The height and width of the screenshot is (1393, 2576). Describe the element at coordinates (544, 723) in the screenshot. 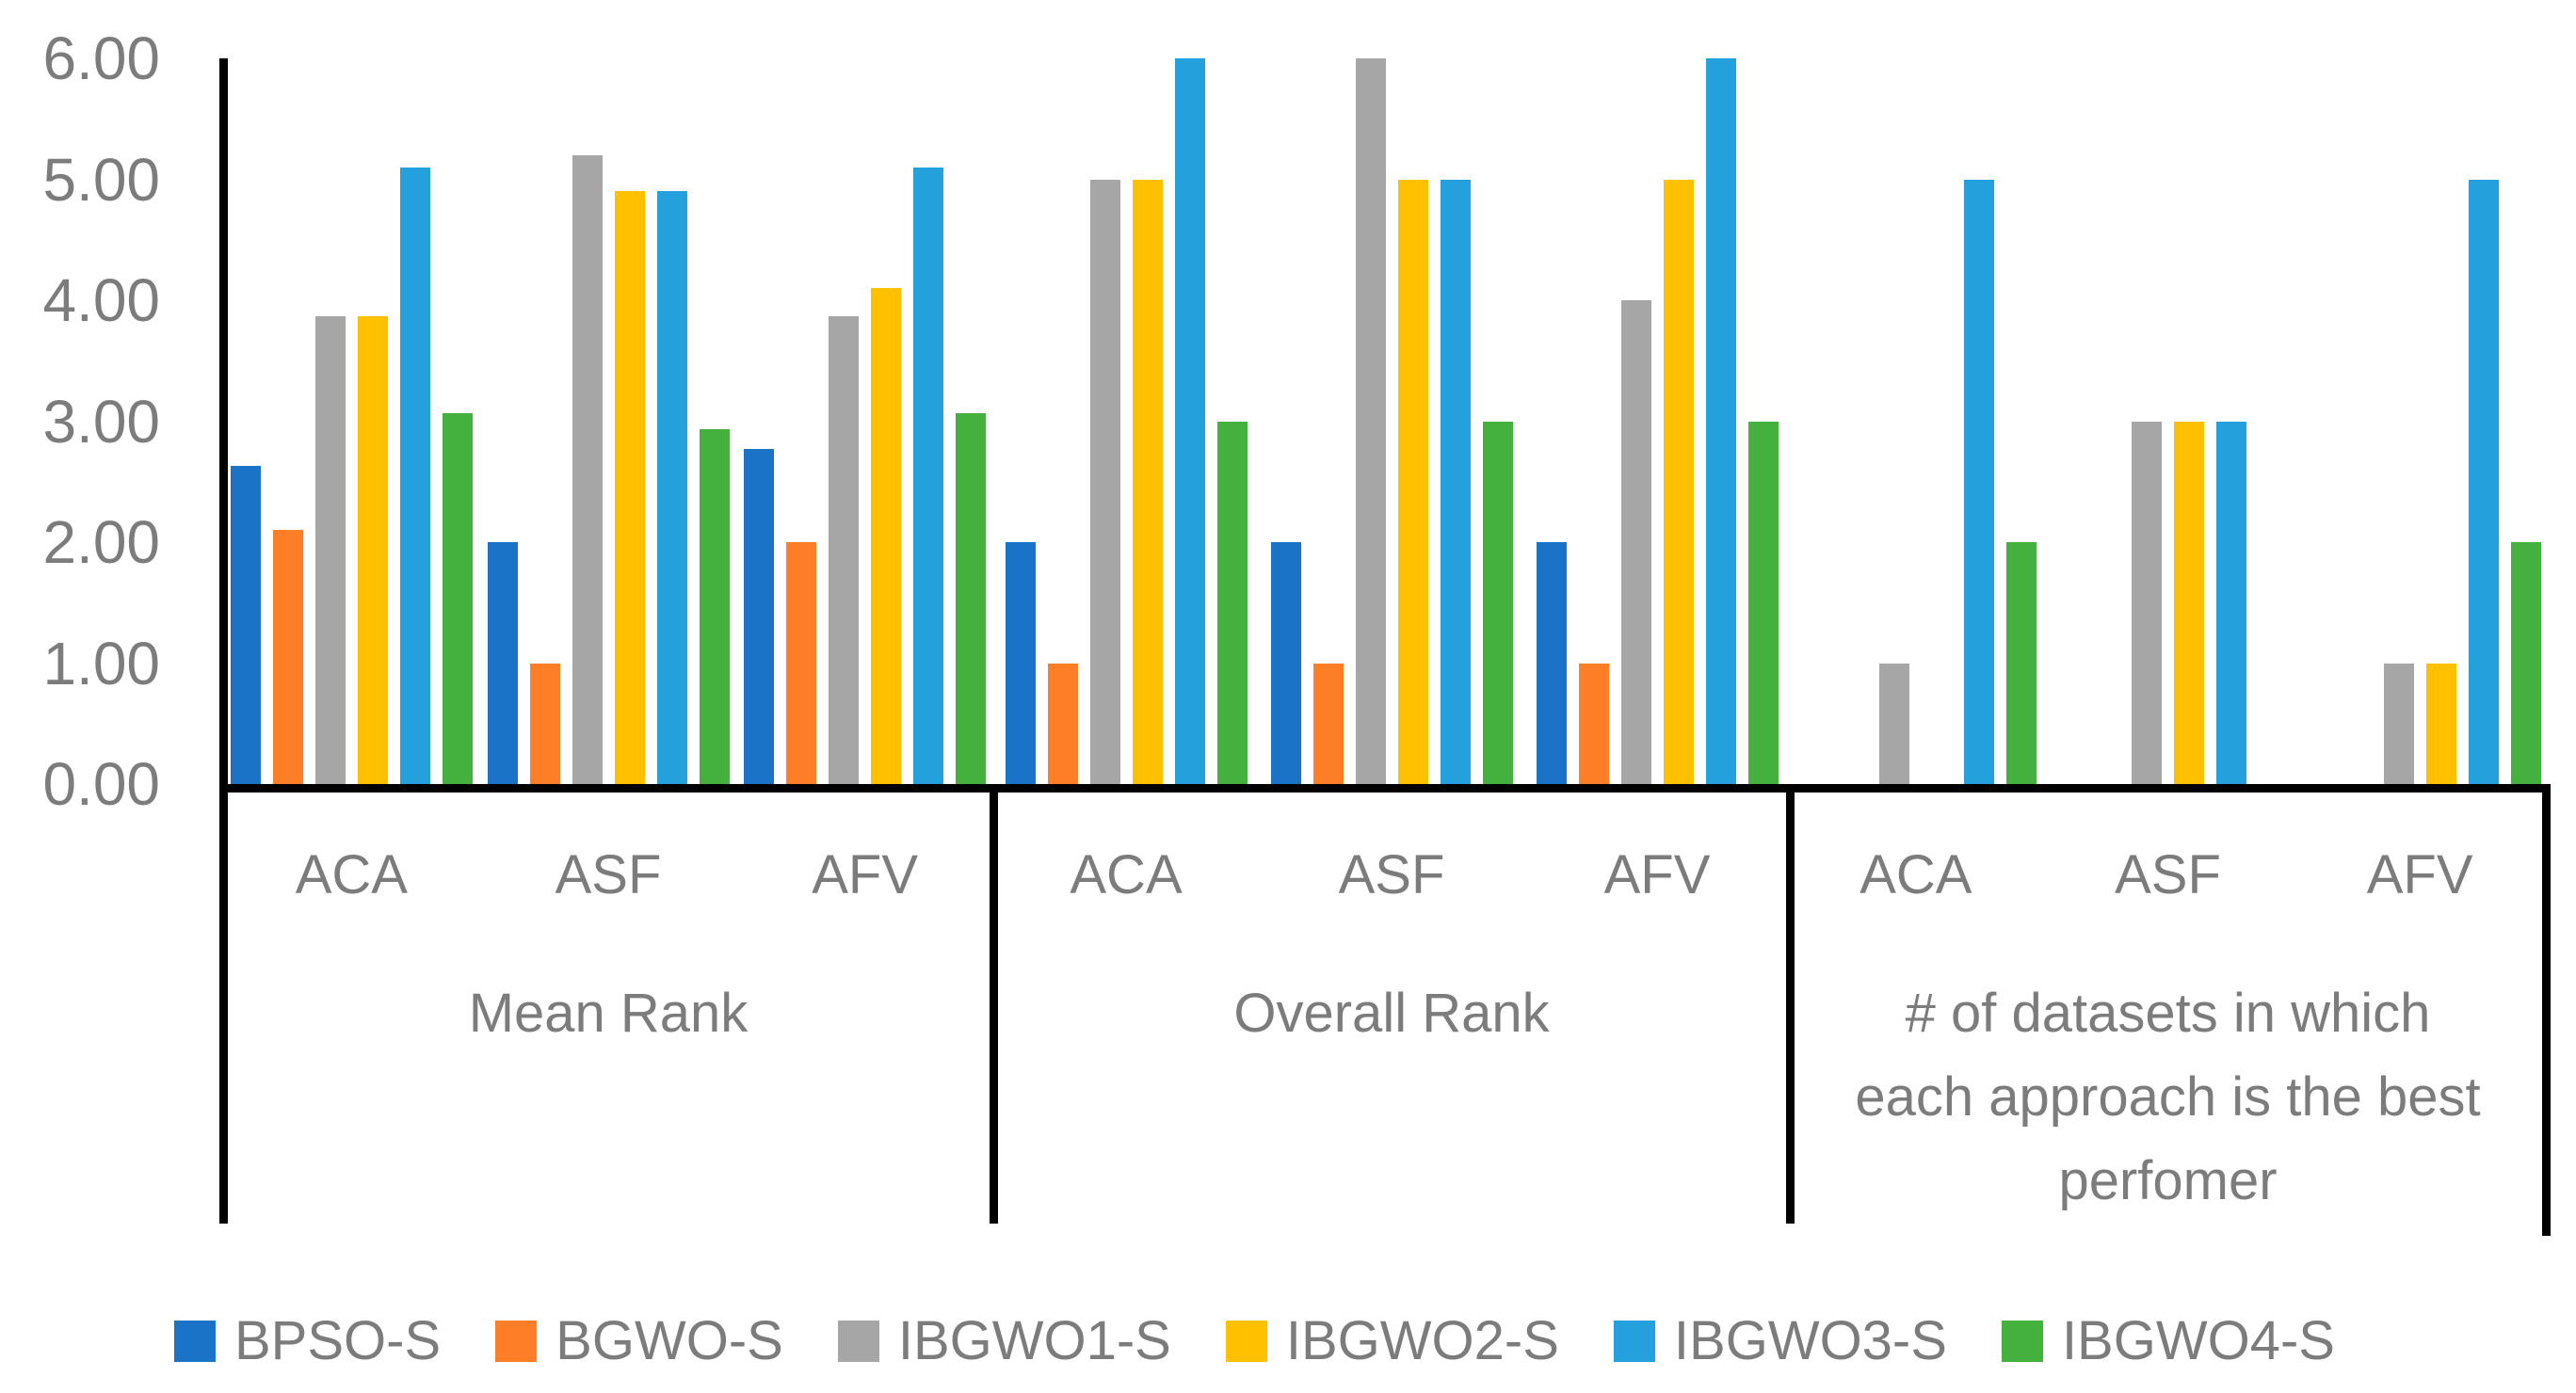

I see `bar-p1-asf-bgwo-s` at that location.